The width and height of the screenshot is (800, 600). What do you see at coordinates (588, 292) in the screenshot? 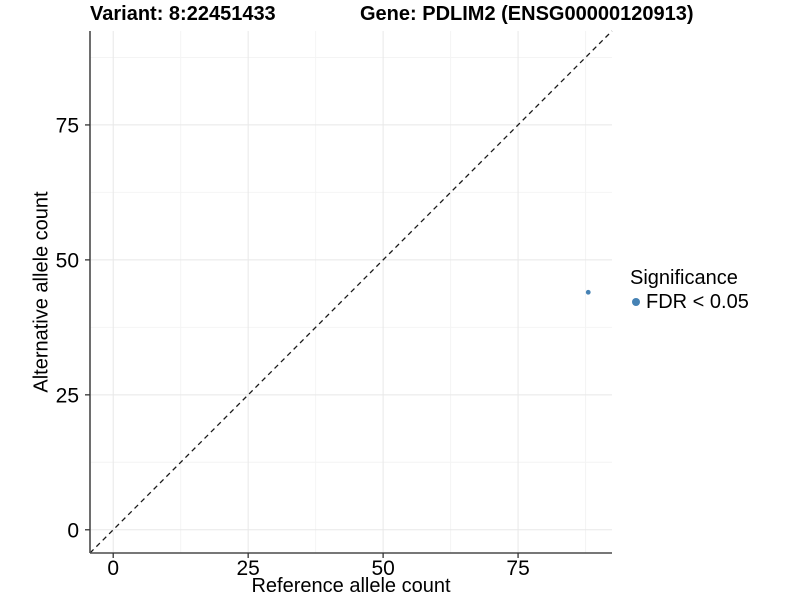
I see `data-point` at bounding box center [588, 292].